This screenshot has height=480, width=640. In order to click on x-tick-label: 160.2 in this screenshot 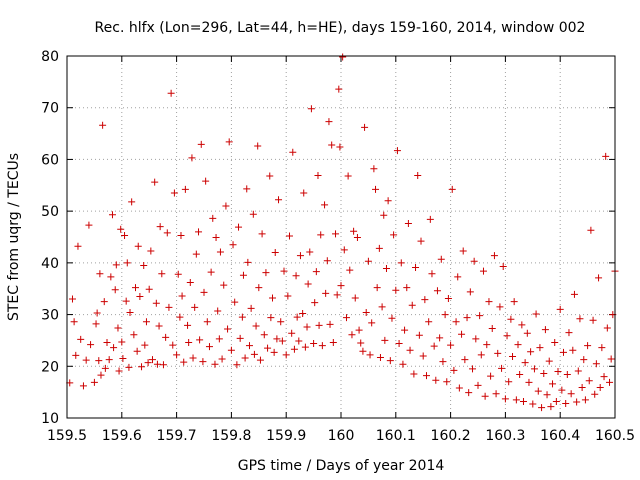, I will do `click(451, 436)`.